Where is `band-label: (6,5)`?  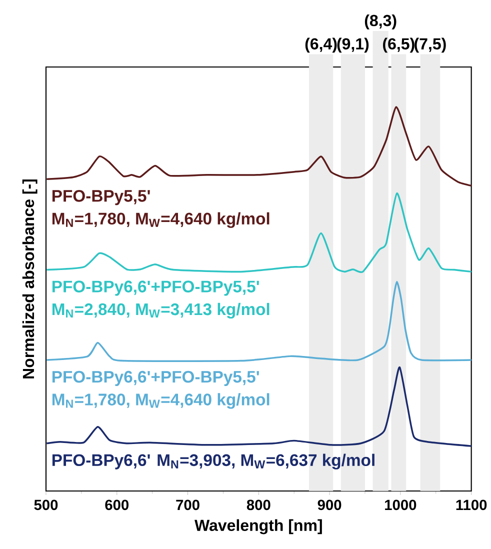
band-label: (6,5) is located at coordinates (398, 45).